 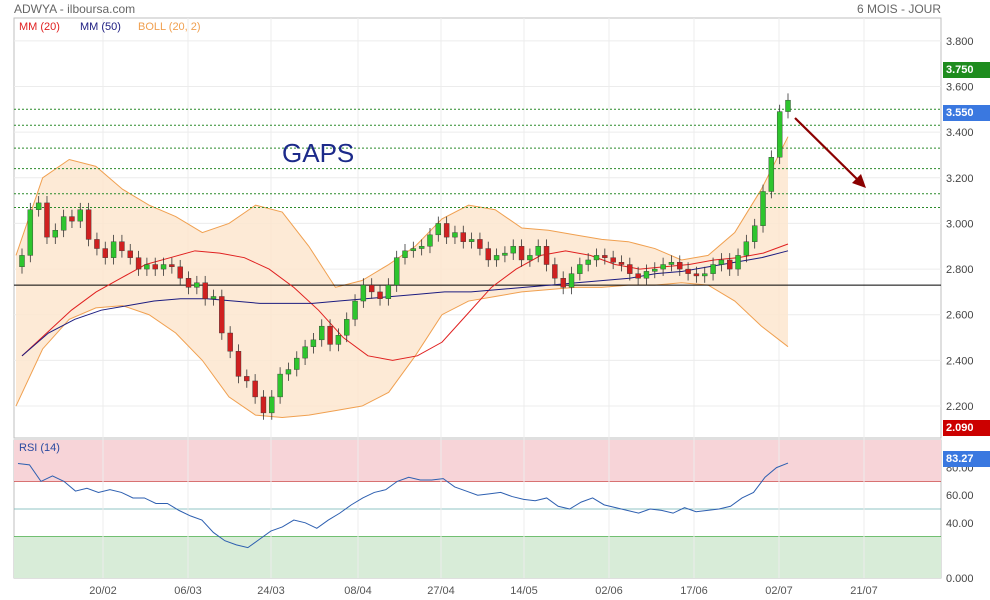 I want to click on badge-rsi: 83.27, so click(x=966, y=459).